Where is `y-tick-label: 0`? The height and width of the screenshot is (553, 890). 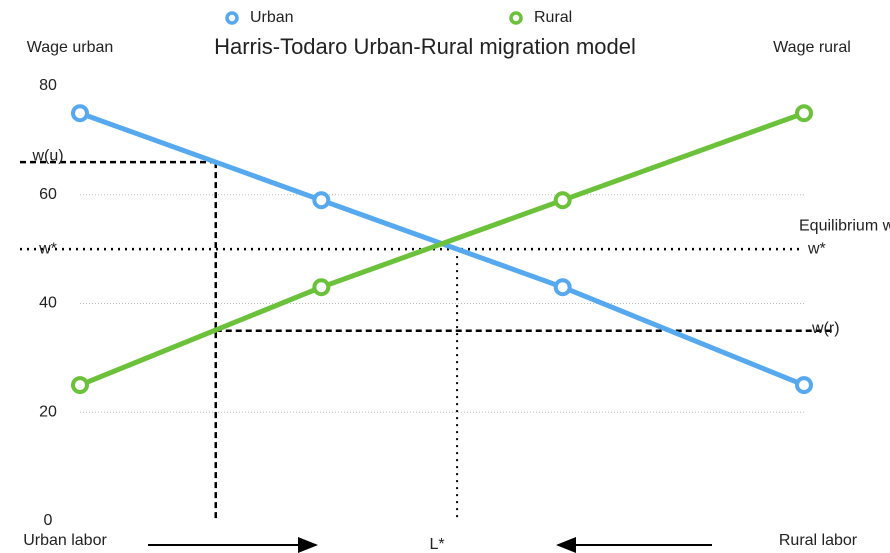 y-tick-label: 0 is located at coordinates (48, 520).